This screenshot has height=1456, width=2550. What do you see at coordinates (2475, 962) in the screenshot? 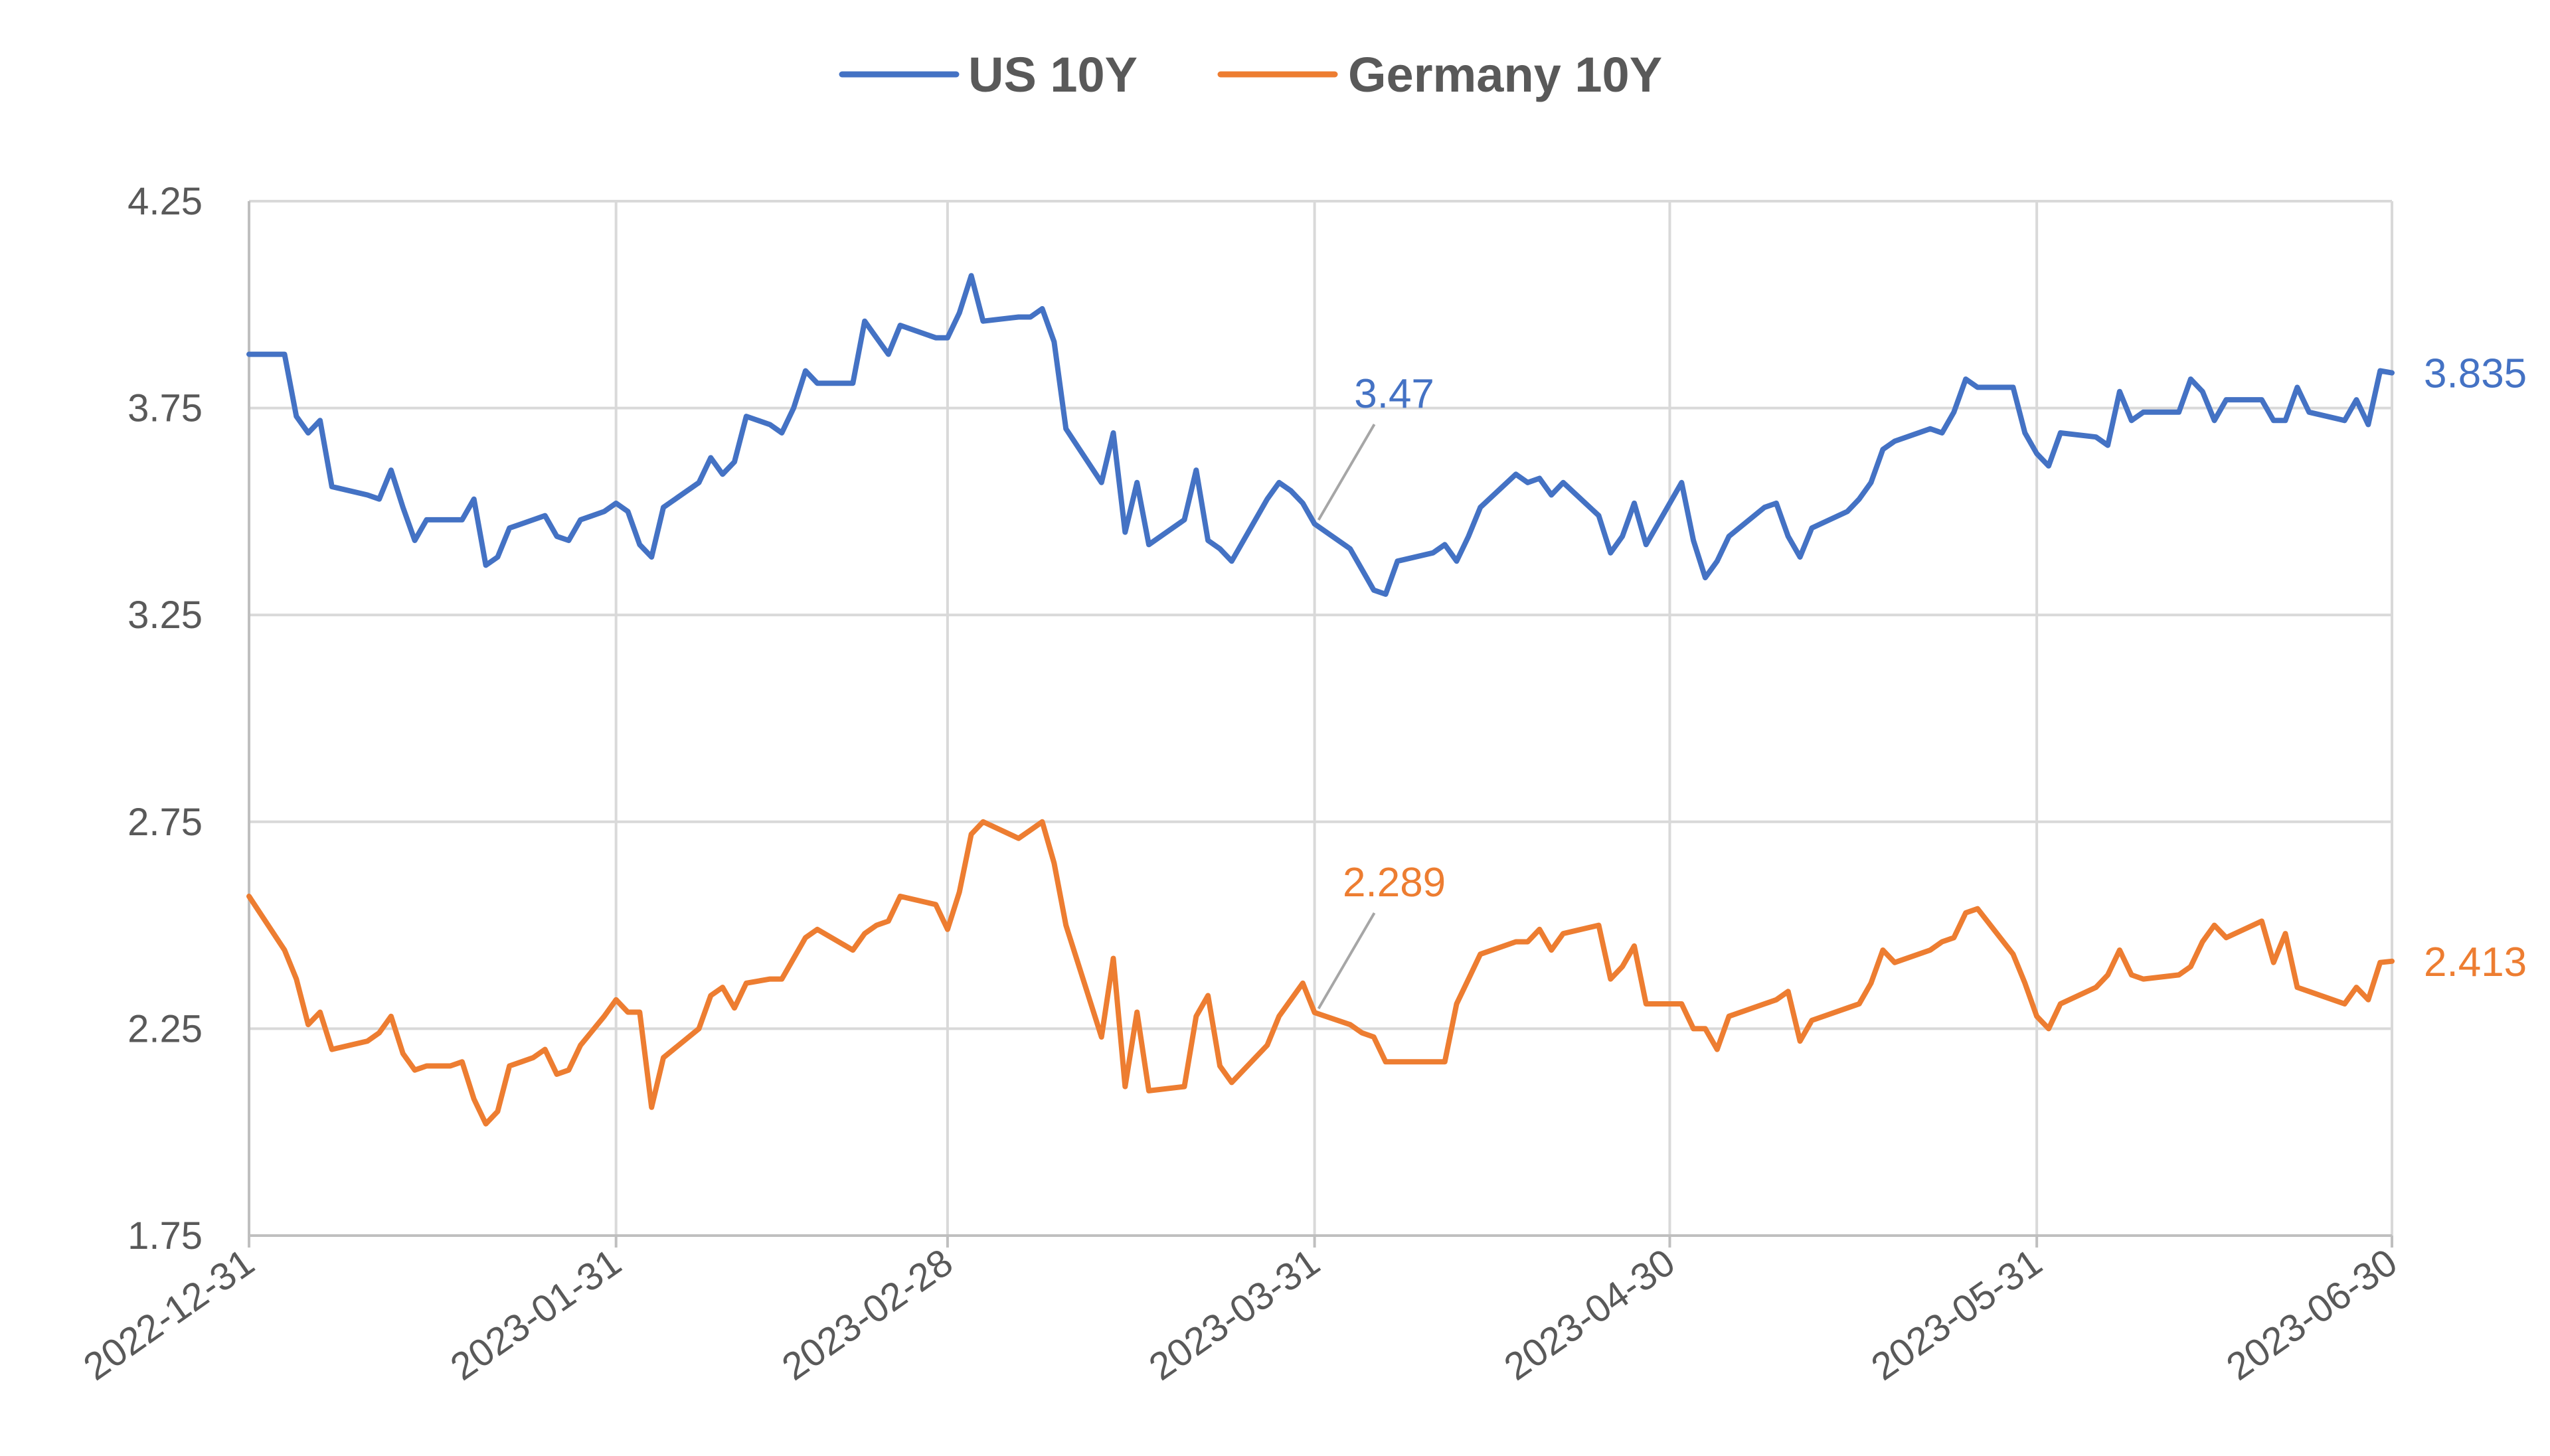
I see `end-label-germany-10y: 2.413` at bounding box center [2475, 962].